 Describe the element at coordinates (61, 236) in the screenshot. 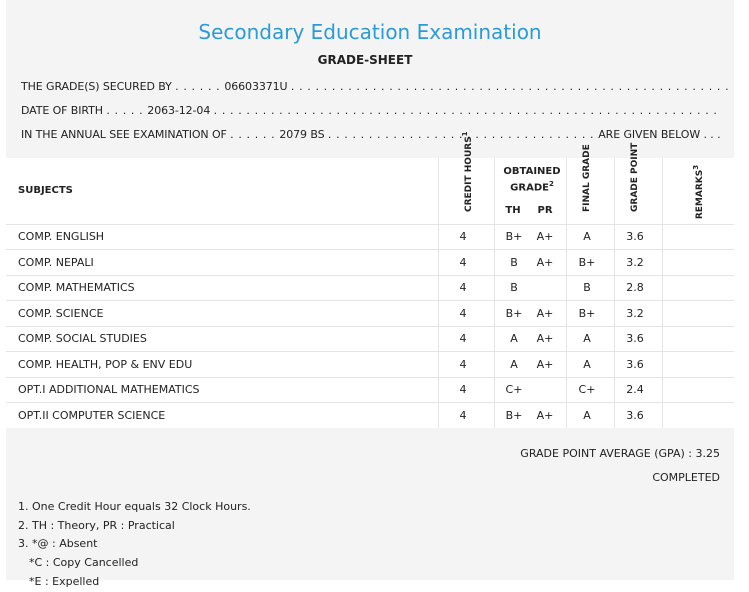

I see `table-row-subject: COMP. ENGLISH` at that location.